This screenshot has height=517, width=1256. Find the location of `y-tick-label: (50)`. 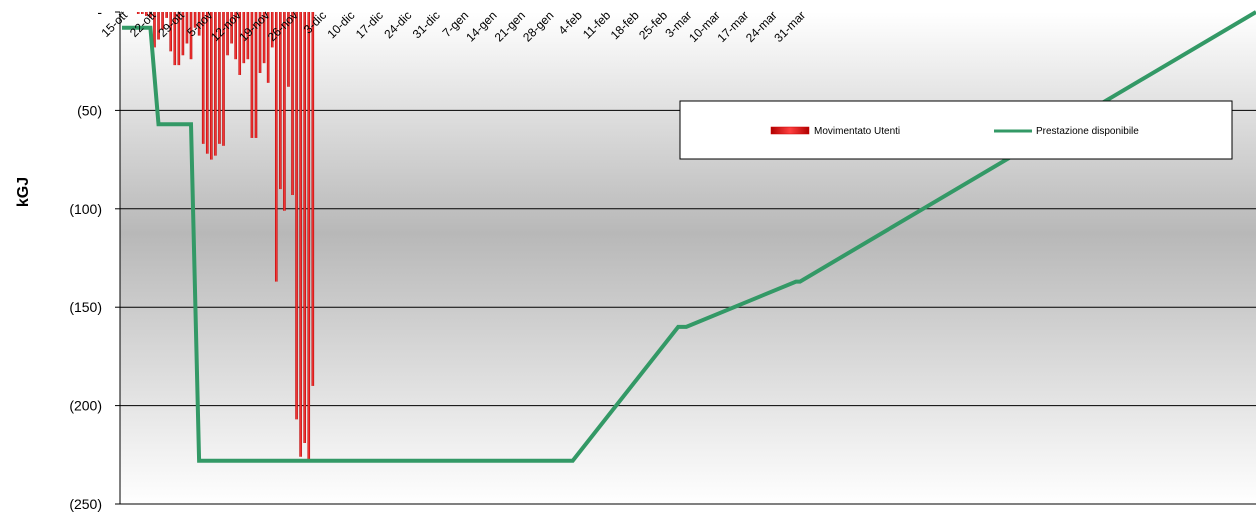

y-tick-label: (50) is located at coordinates (89, 110).